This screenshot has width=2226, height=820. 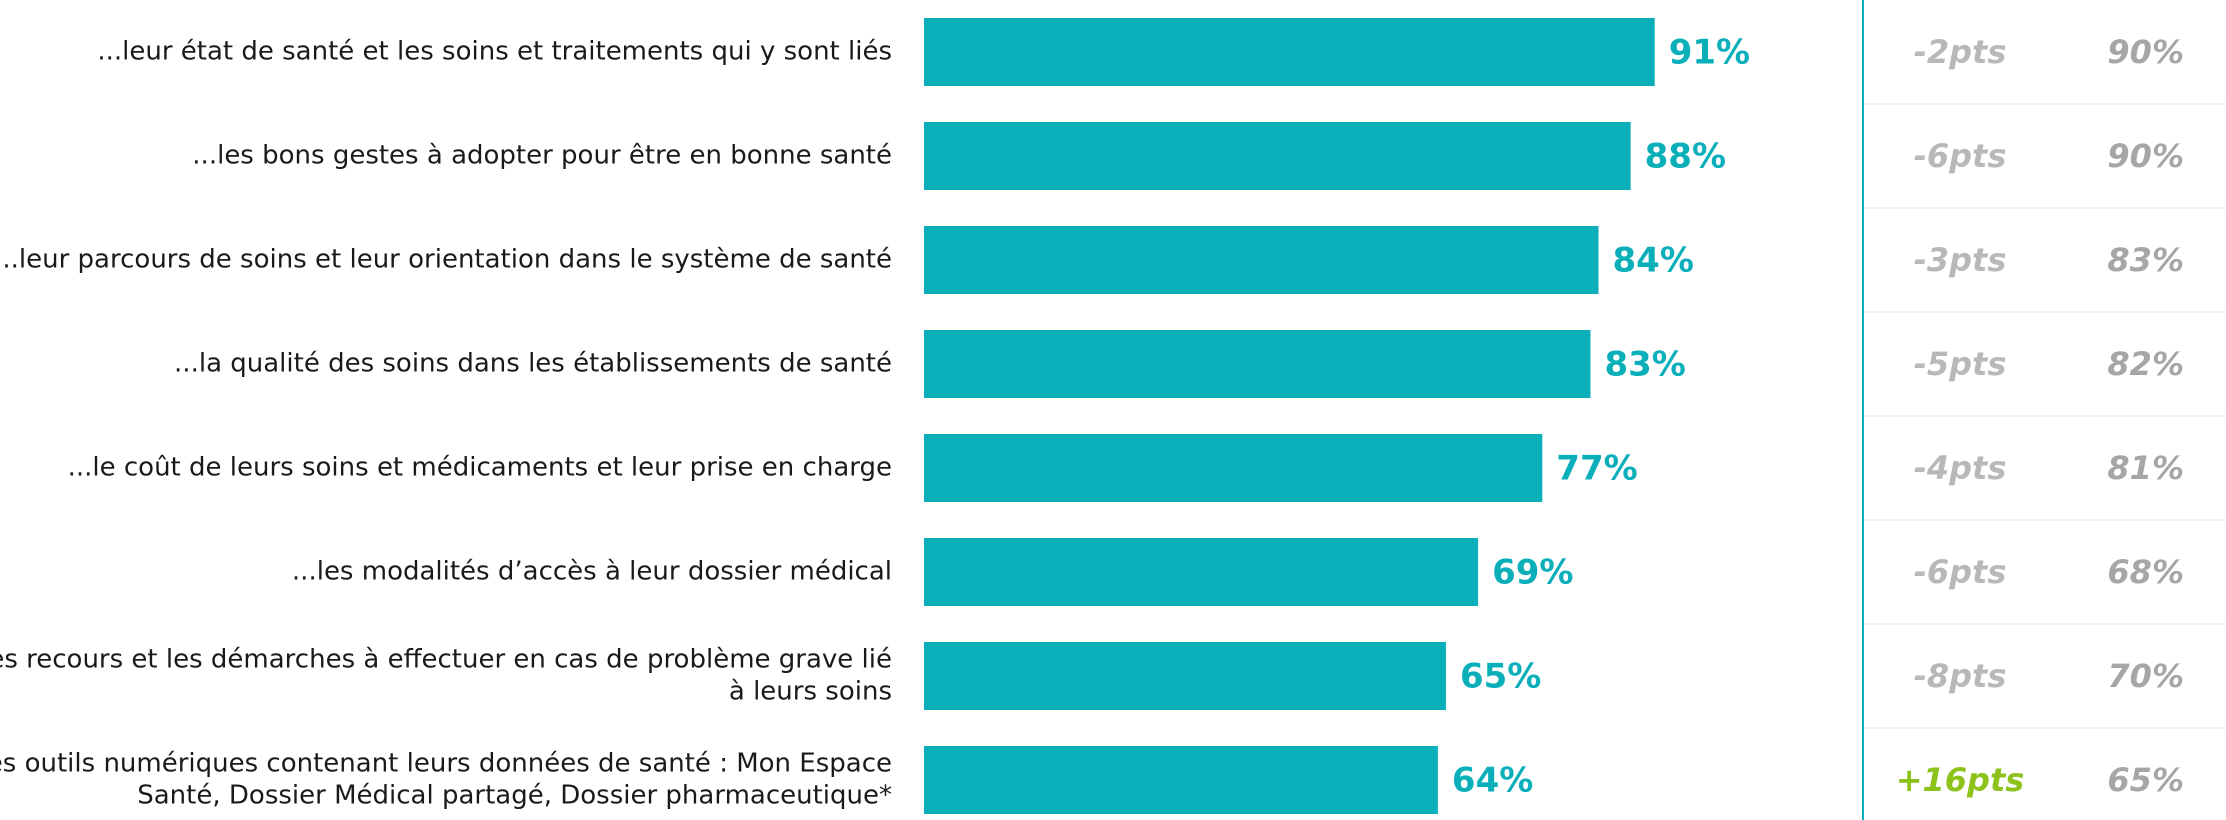 I want to click on evolution-label: -5pts, so click(x=1960, y=364).